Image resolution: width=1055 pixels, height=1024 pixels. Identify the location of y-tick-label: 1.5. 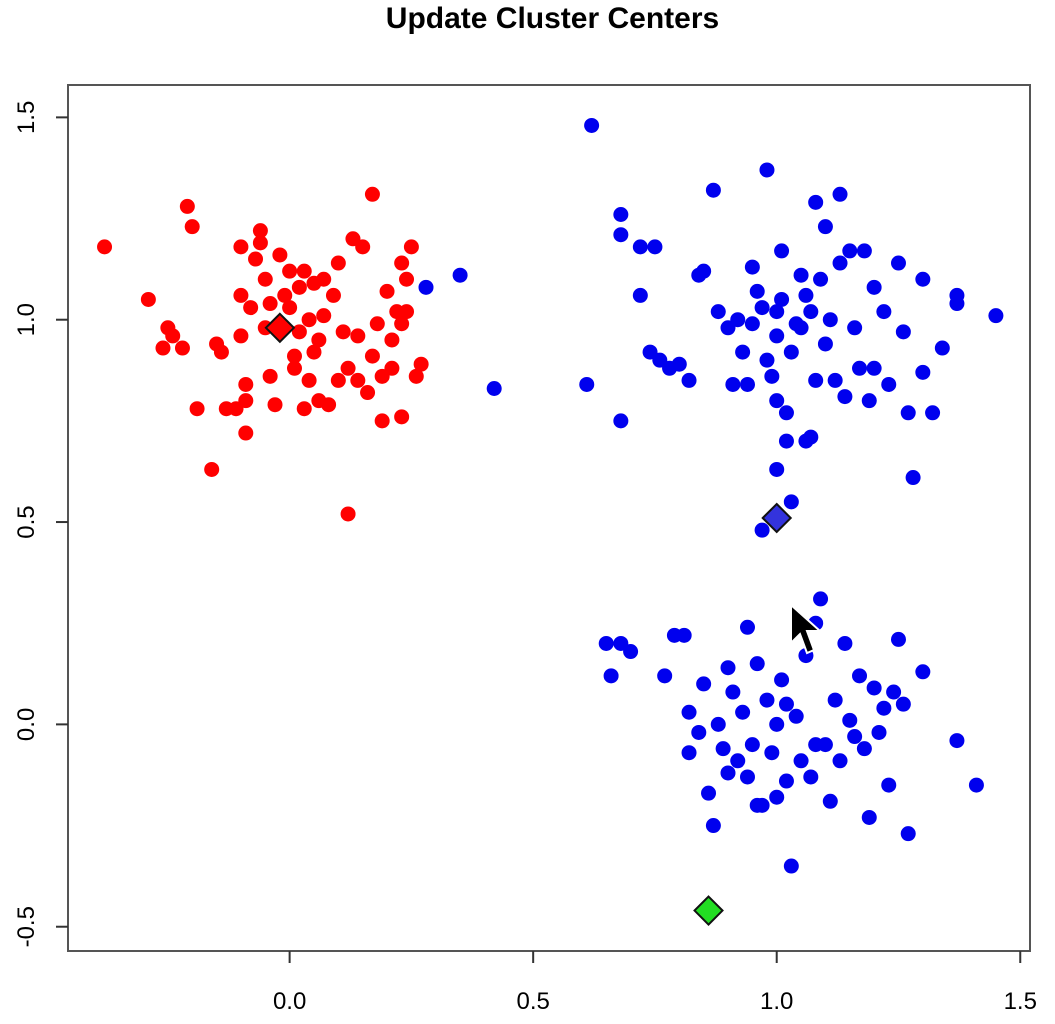
(26, 117).